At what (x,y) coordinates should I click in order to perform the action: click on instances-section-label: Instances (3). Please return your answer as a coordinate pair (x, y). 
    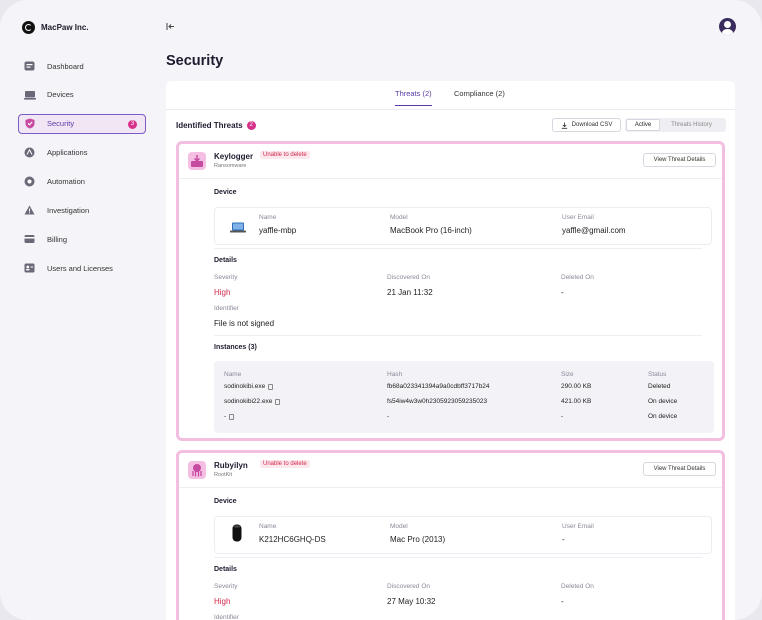
    Looking at the image, I should click on (235, 347).